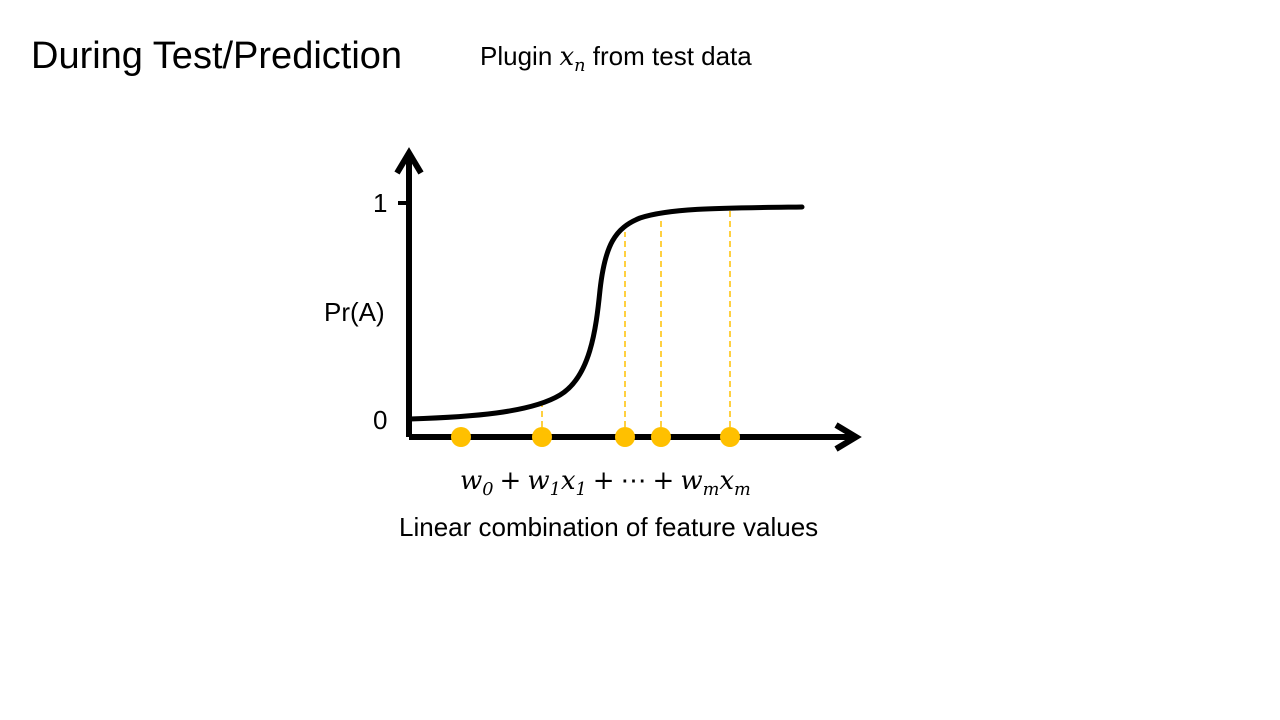  What do you see at coordinates (848, 437) in the screenshot?
I see `x-axis-arrowhead` at bounding box center [848, 437].